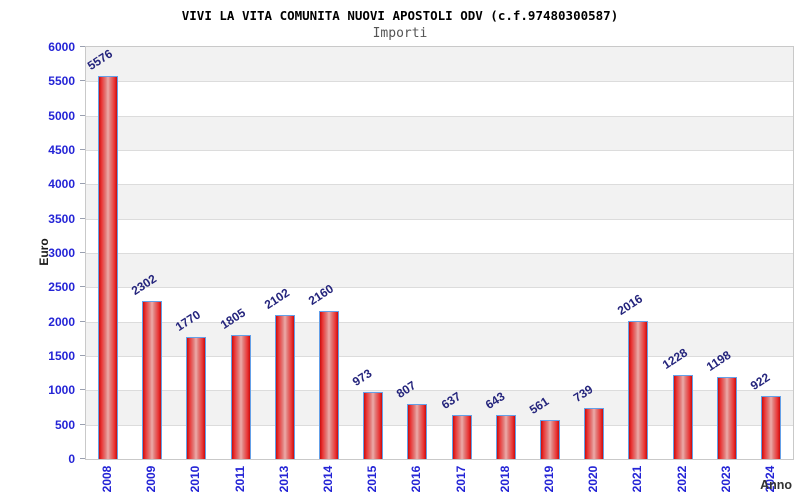 The height and width of the screenshot is (500, 800). What do you see at coordinates (776, 485) in the screenshot?
I see `x-axis-title: Anno` at bounding box center [776, 485].